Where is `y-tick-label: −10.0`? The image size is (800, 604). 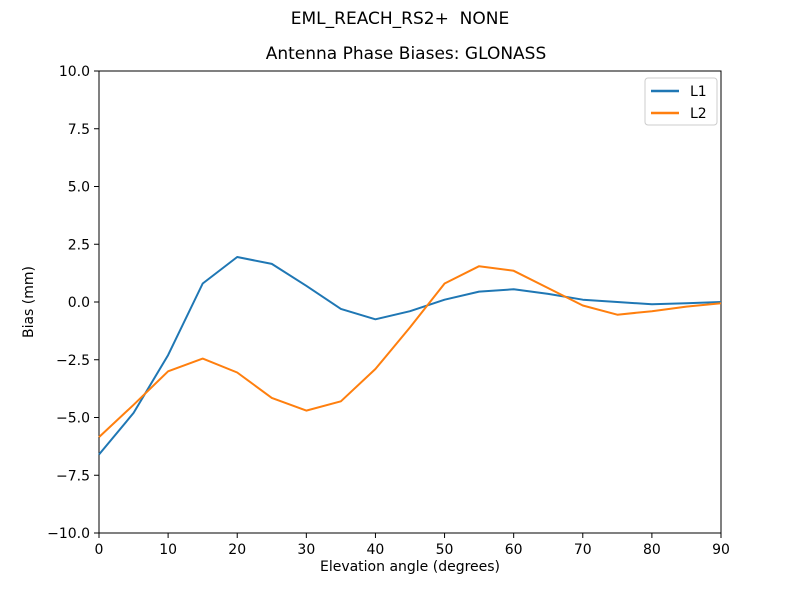
y-tick-label: −10.0 is located at coordinates (68, 534).